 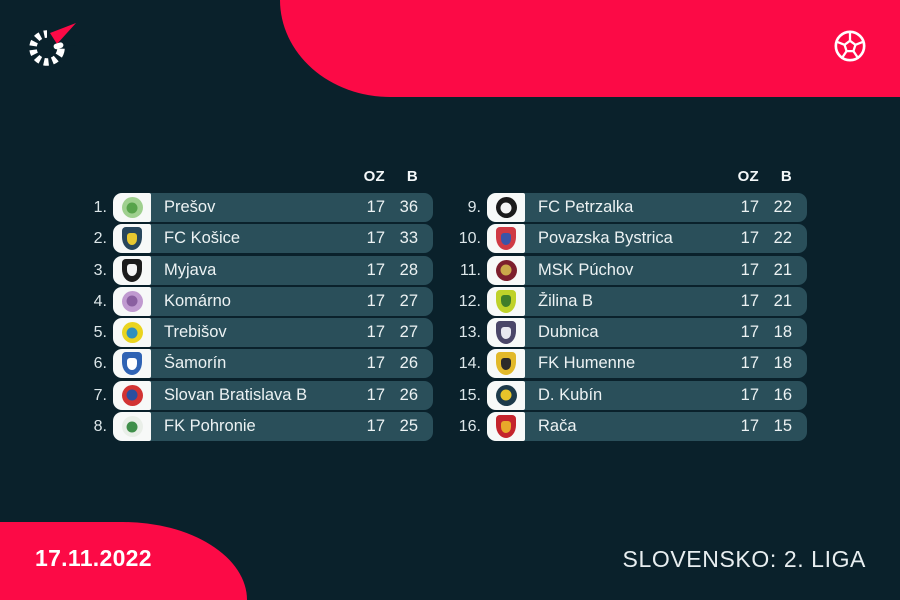 I want to click on team-name: Slovan Bratislava B, so click(x=236, y=394).